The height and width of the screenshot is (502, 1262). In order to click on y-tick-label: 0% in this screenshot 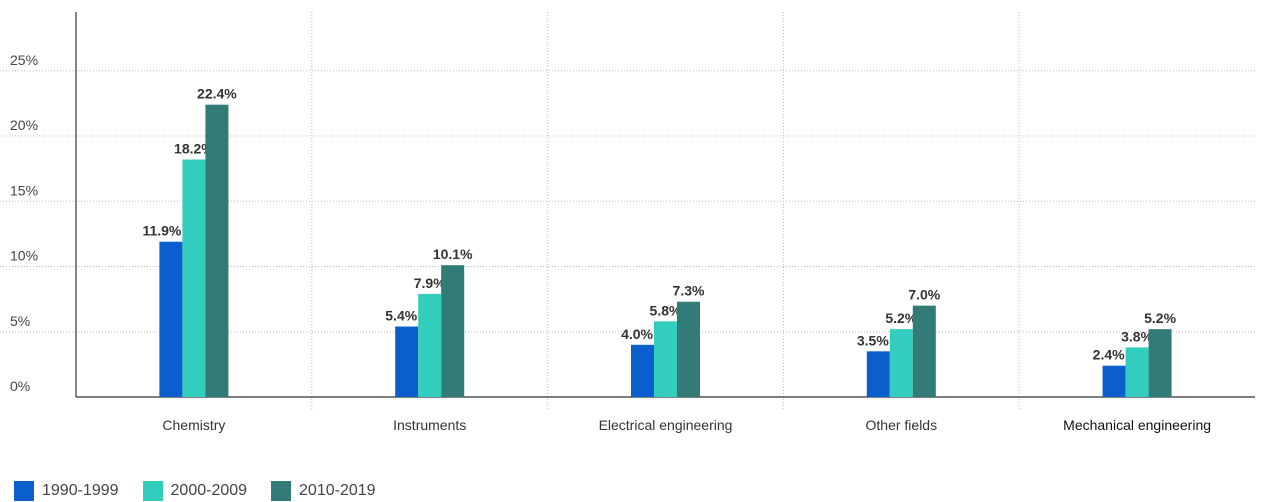, I will do `click(20, 386)`.